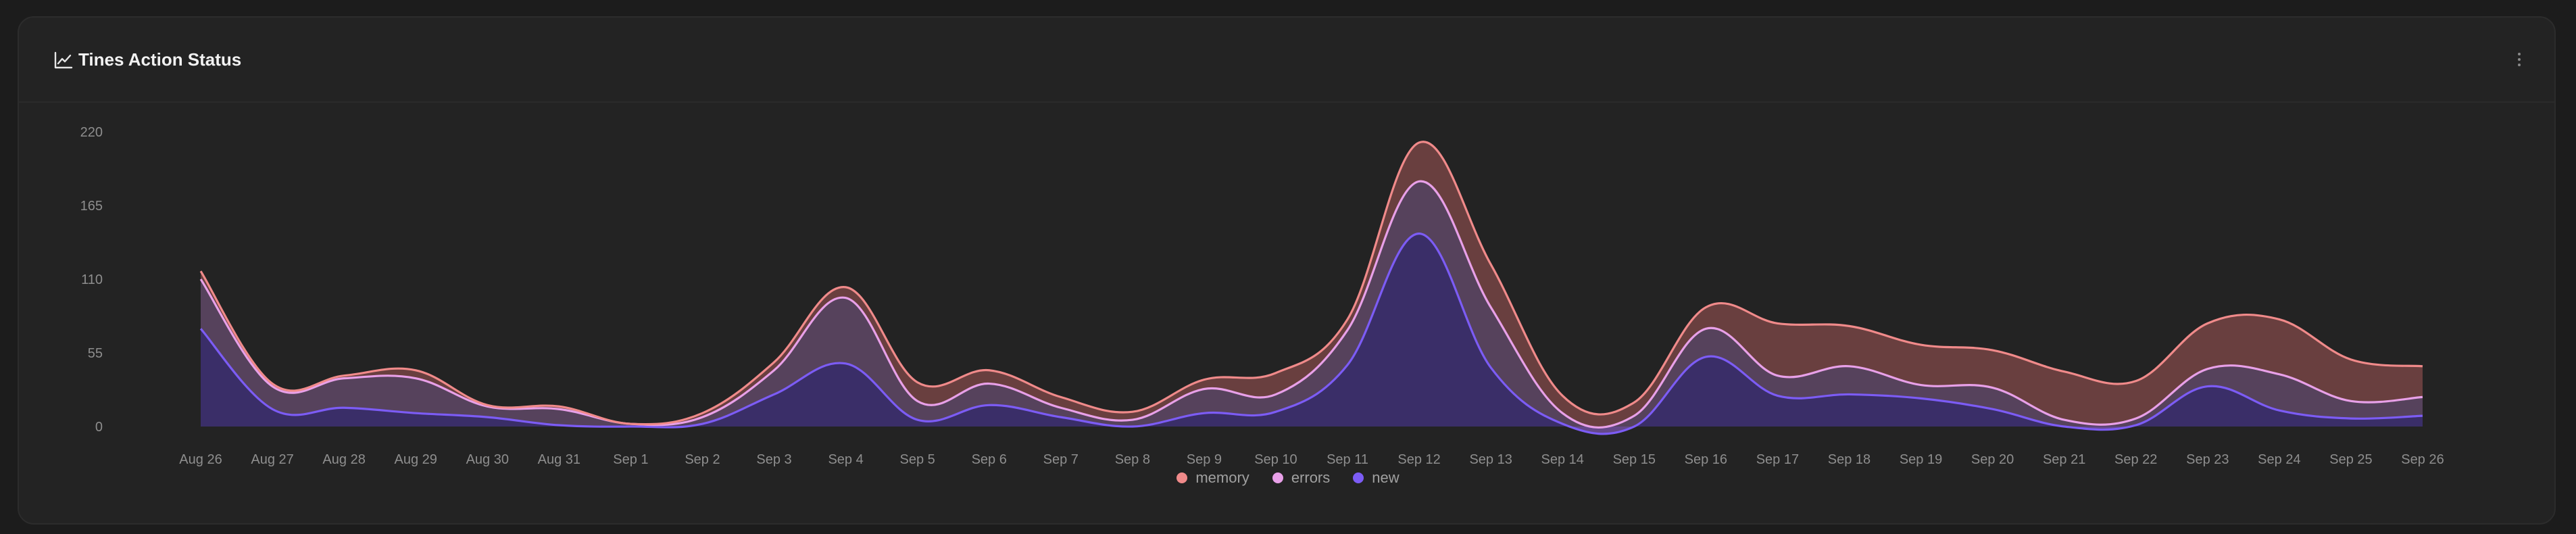 This screenshot has width=2576, height=534. I want to click on x-tick-label: Sep 22, so click(2136, 459).